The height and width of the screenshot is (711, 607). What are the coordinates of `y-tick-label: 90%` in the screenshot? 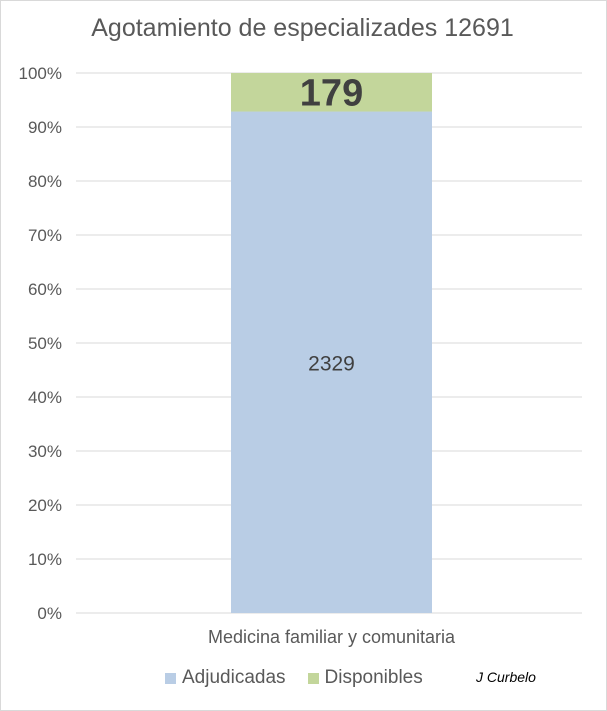 It's located at (45, 127).